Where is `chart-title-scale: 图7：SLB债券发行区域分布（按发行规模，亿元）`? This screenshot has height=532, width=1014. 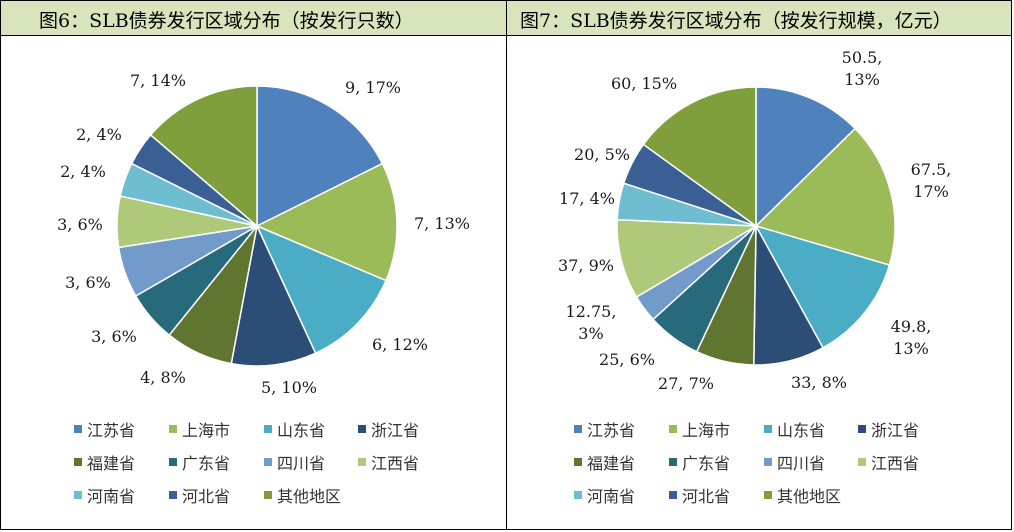 chart-title-scale: 图7：SLB债券发行区域分布（按发行规模，亿元） is located at coordinates (736, 21).